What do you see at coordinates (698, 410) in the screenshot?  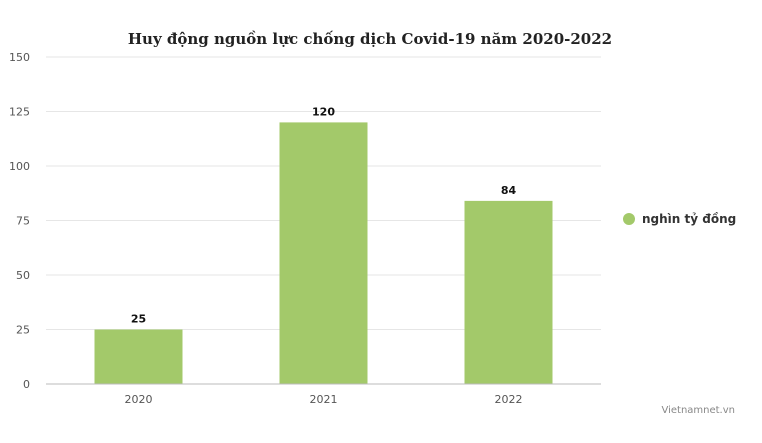 I see `source-credit: Vietnamnet.vn` at bounding box center [698, 410].